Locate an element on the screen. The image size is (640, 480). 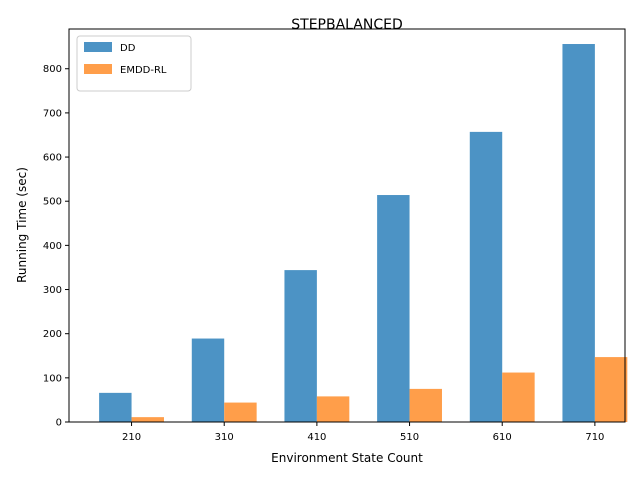
x-tick-label-310: 310 is located at coordinates (224, 437).